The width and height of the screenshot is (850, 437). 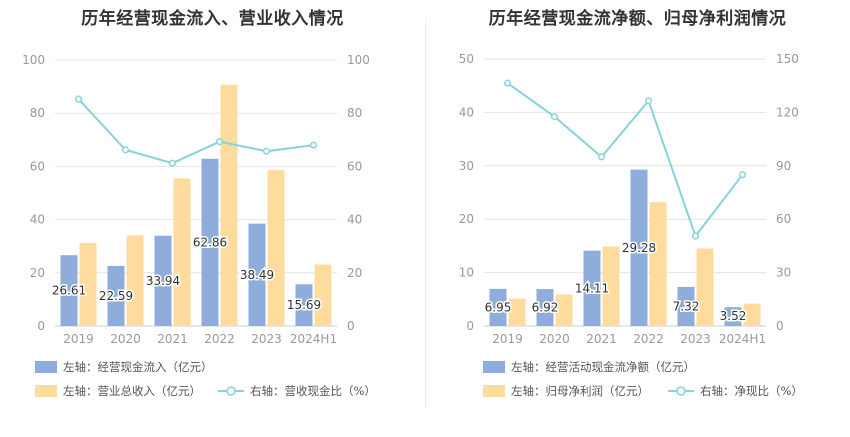 I want to click on right-chart-y-left-tick: 20, so click(x=466, y=219).